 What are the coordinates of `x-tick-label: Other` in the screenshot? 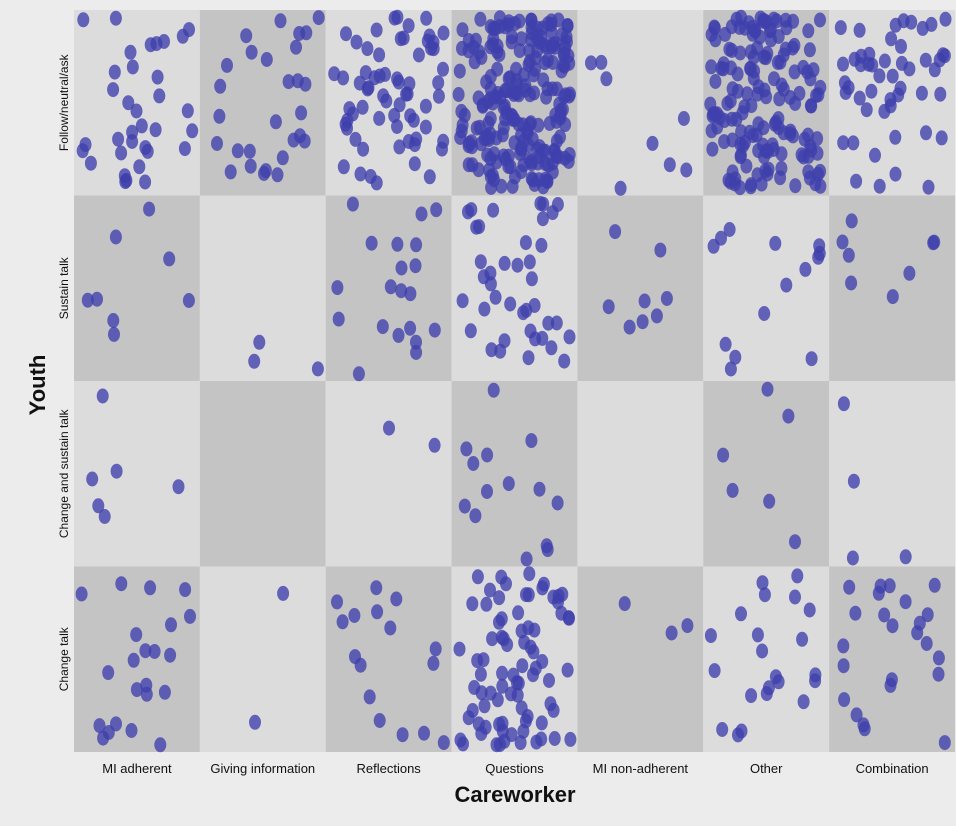 It's located at (766, 768).